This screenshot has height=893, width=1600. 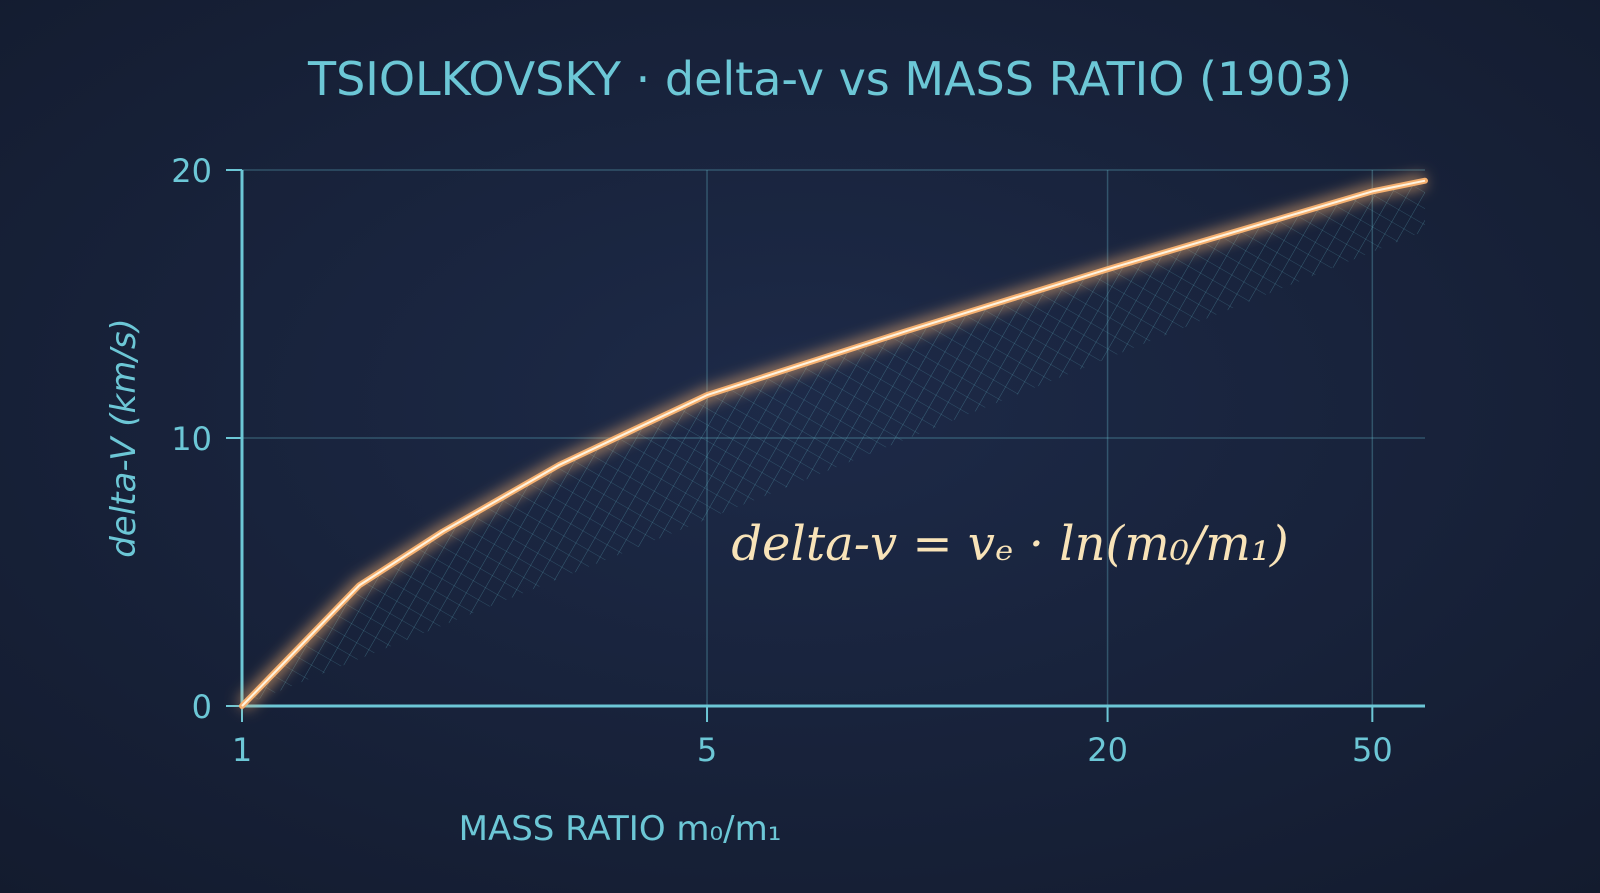 What do you see at coordinates (191, 439) in the screenshot?
I see `y-tick-label: 10` at bounding box center [191, 439].